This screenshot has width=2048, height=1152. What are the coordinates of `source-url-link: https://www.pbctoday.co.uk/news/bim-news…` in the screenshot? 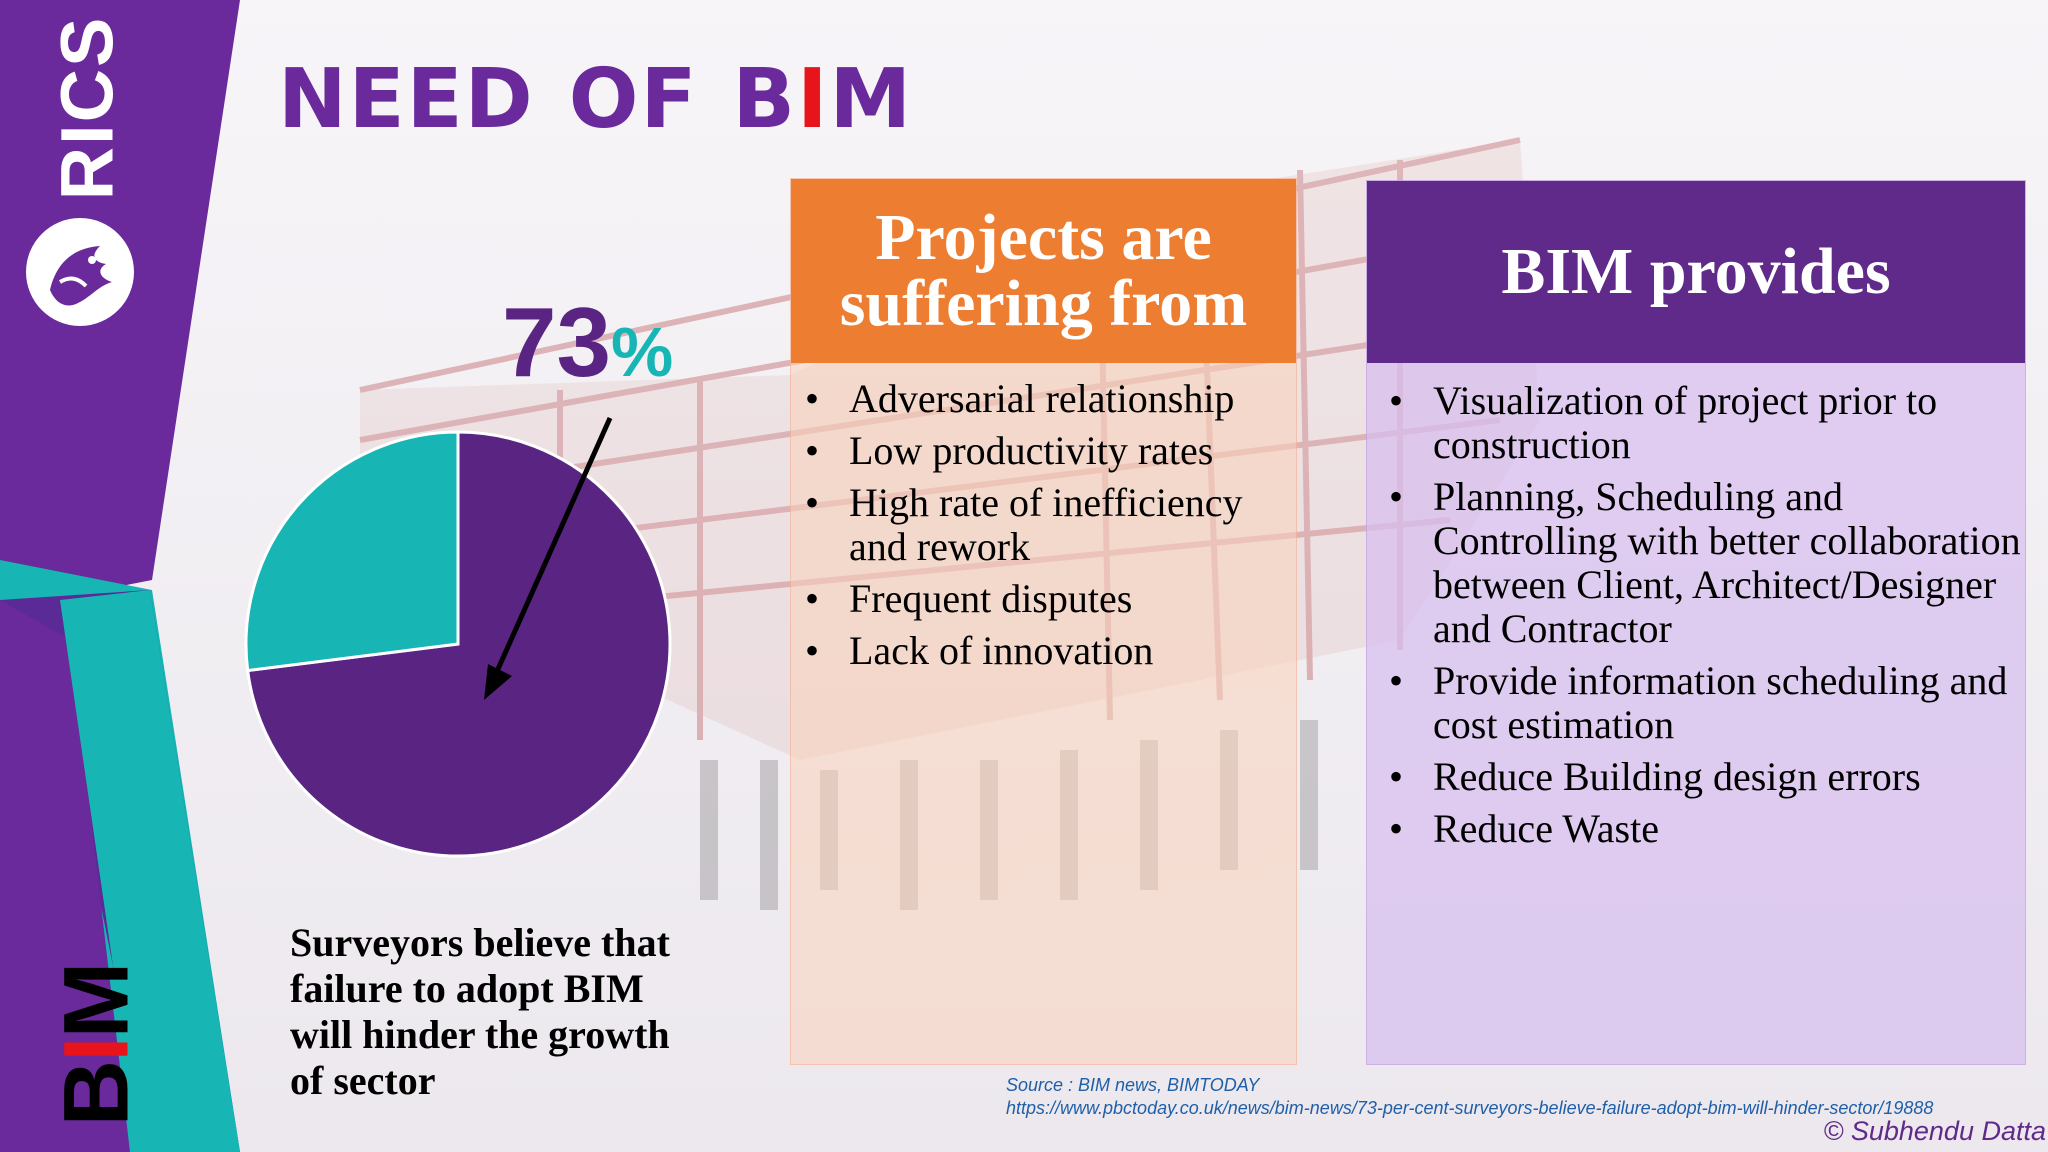 It's located at (1470, 1108).